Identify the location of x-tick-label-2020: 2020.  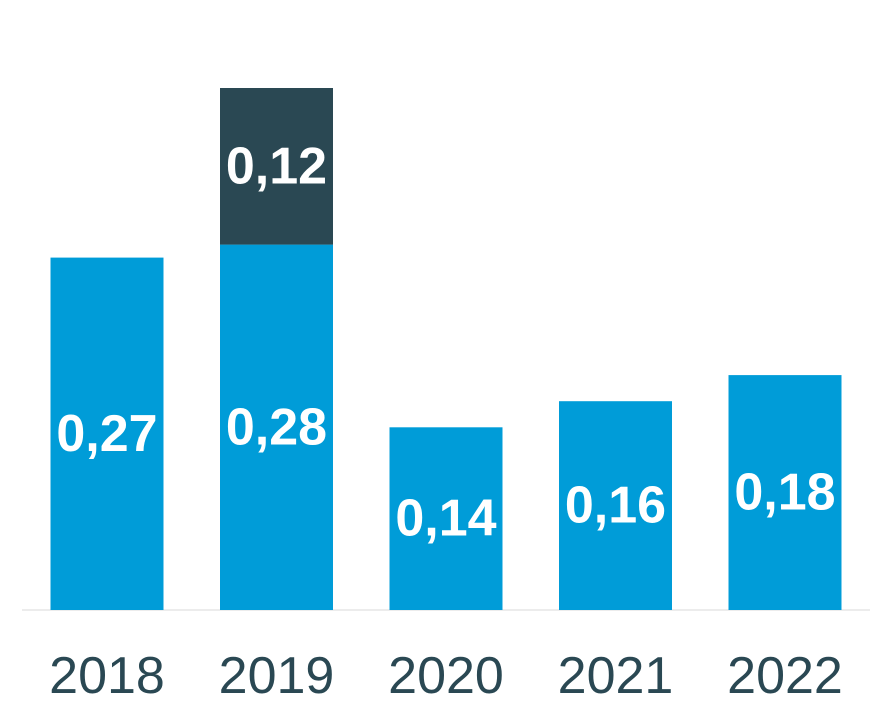
(446, 676).